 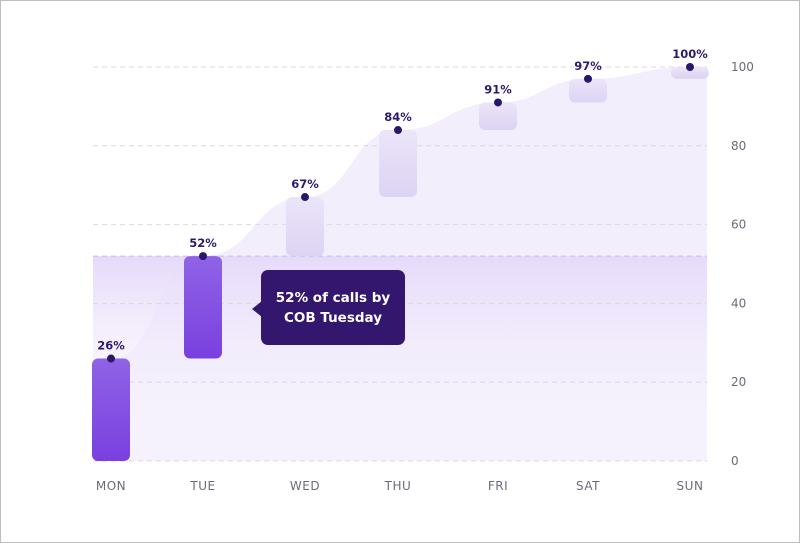 What do you see at coordinates (738, 225) in the screenshot?
I see `y-tick-label: 60` at bounding box center [738, 225].